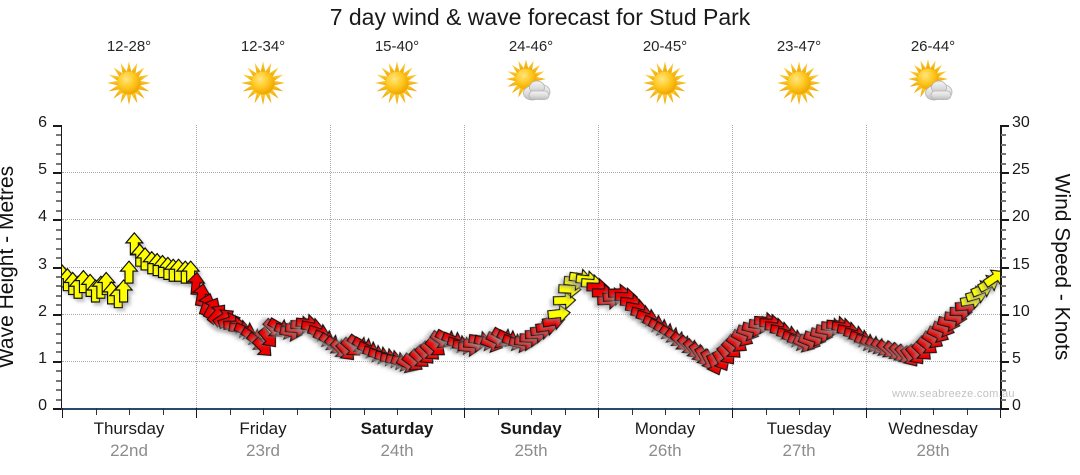 This screenshot has width=1080, height=475. I want to click on temperature-range: 20-45°, so click(665, 46).